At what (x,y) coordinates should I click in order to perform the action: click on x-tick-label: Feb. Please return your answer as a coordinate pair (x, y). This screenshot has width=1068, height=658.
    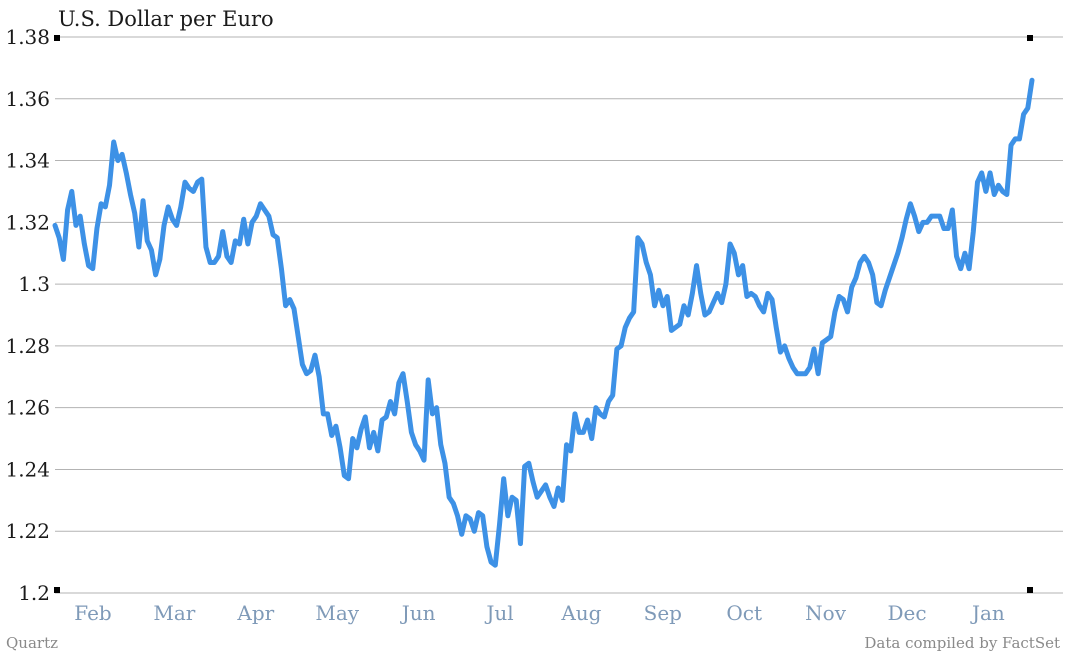
    Looking at the image, I should click on (92, 613).